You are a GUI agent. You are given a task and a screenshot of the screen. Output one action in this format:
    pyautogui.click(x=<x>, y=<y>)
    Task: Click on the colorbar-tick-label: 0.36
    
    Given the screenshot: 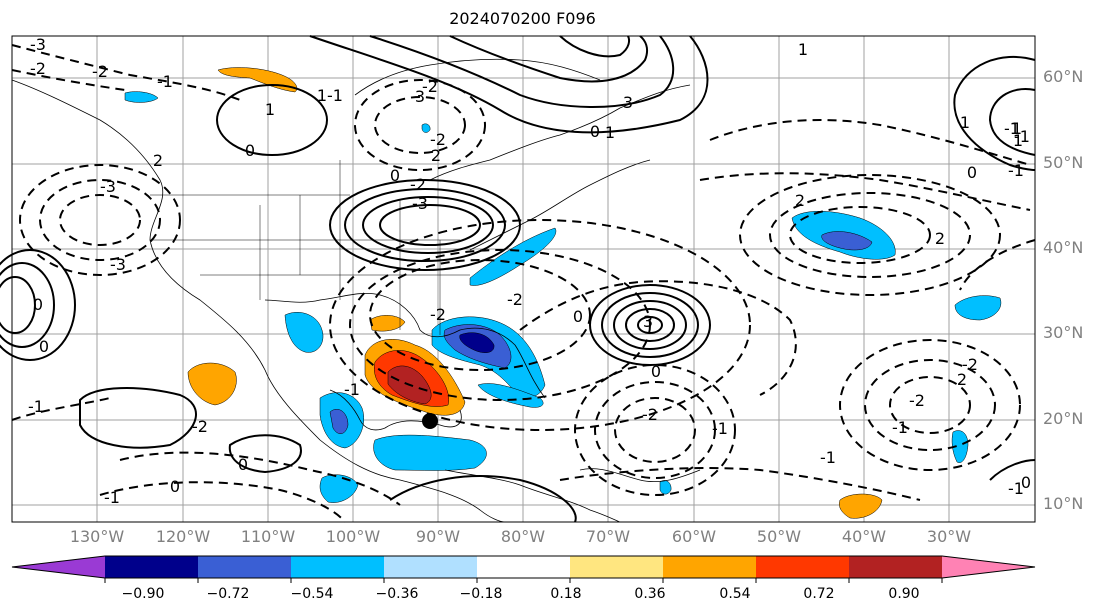 What is the action you would take?
    pyautogui.click(x=650, y=594)
    